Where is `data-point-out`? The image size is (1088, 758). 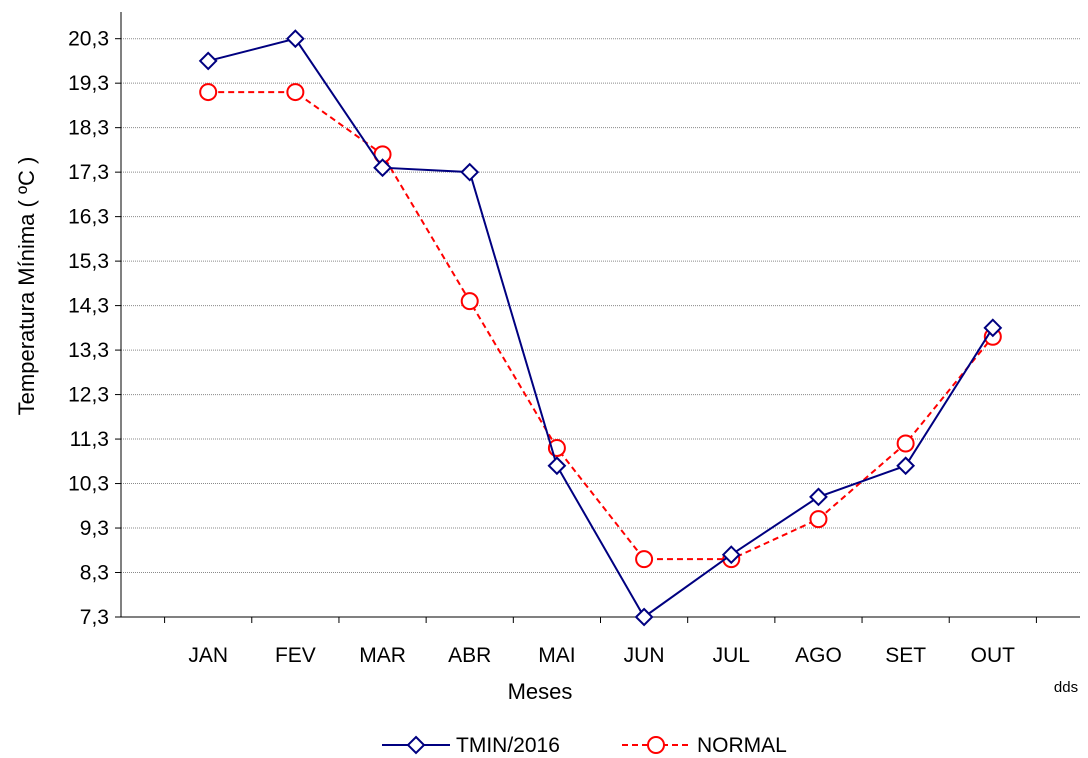
data-point-out is located at coordinates (993, 328).